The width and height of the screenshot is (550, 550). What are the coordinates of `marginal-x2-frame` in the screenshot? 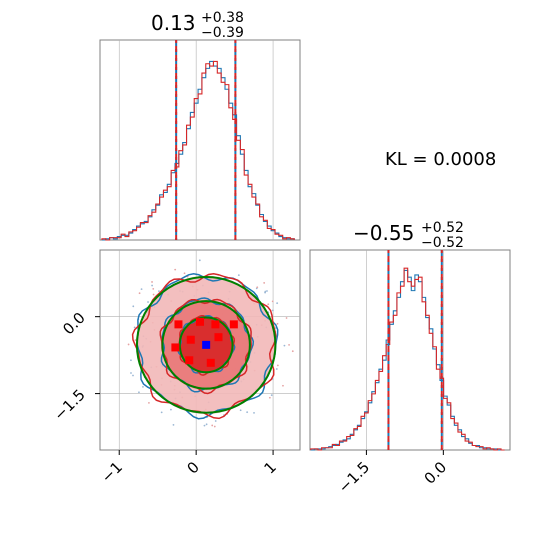 It's located at (410, 350).